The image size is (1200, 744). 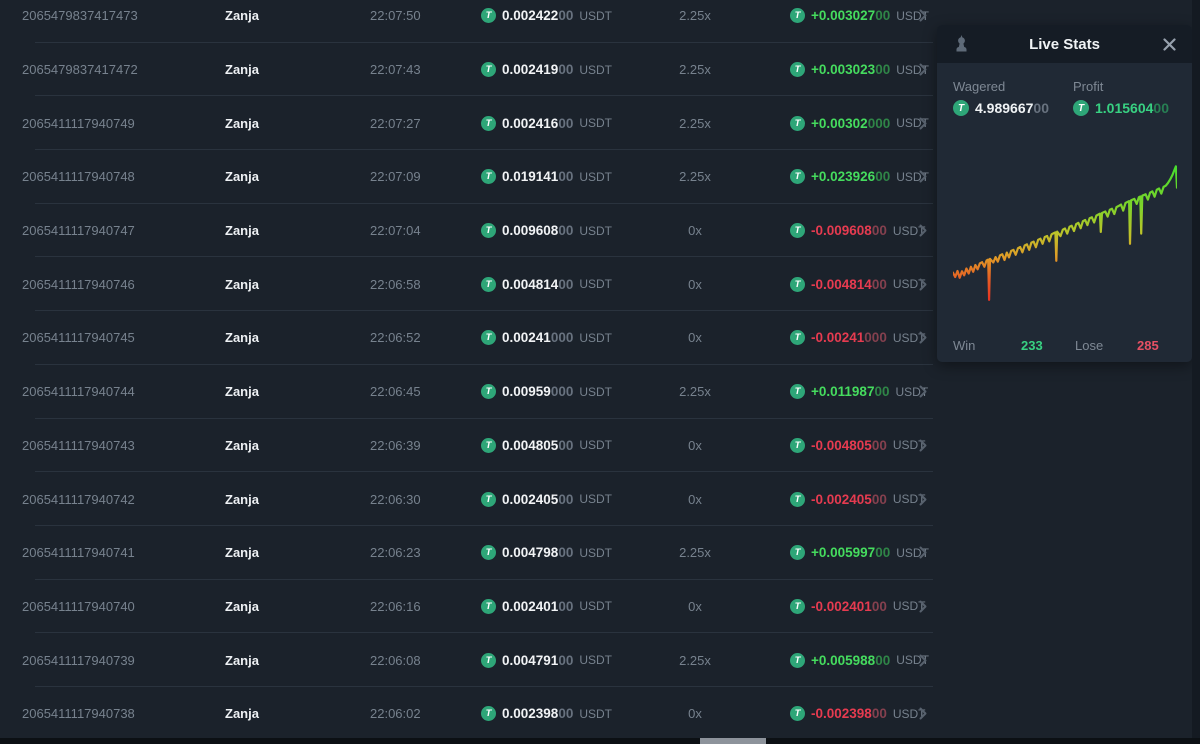 I want to click on bet-id: 2065411117940748, so click(x=78, y=177).